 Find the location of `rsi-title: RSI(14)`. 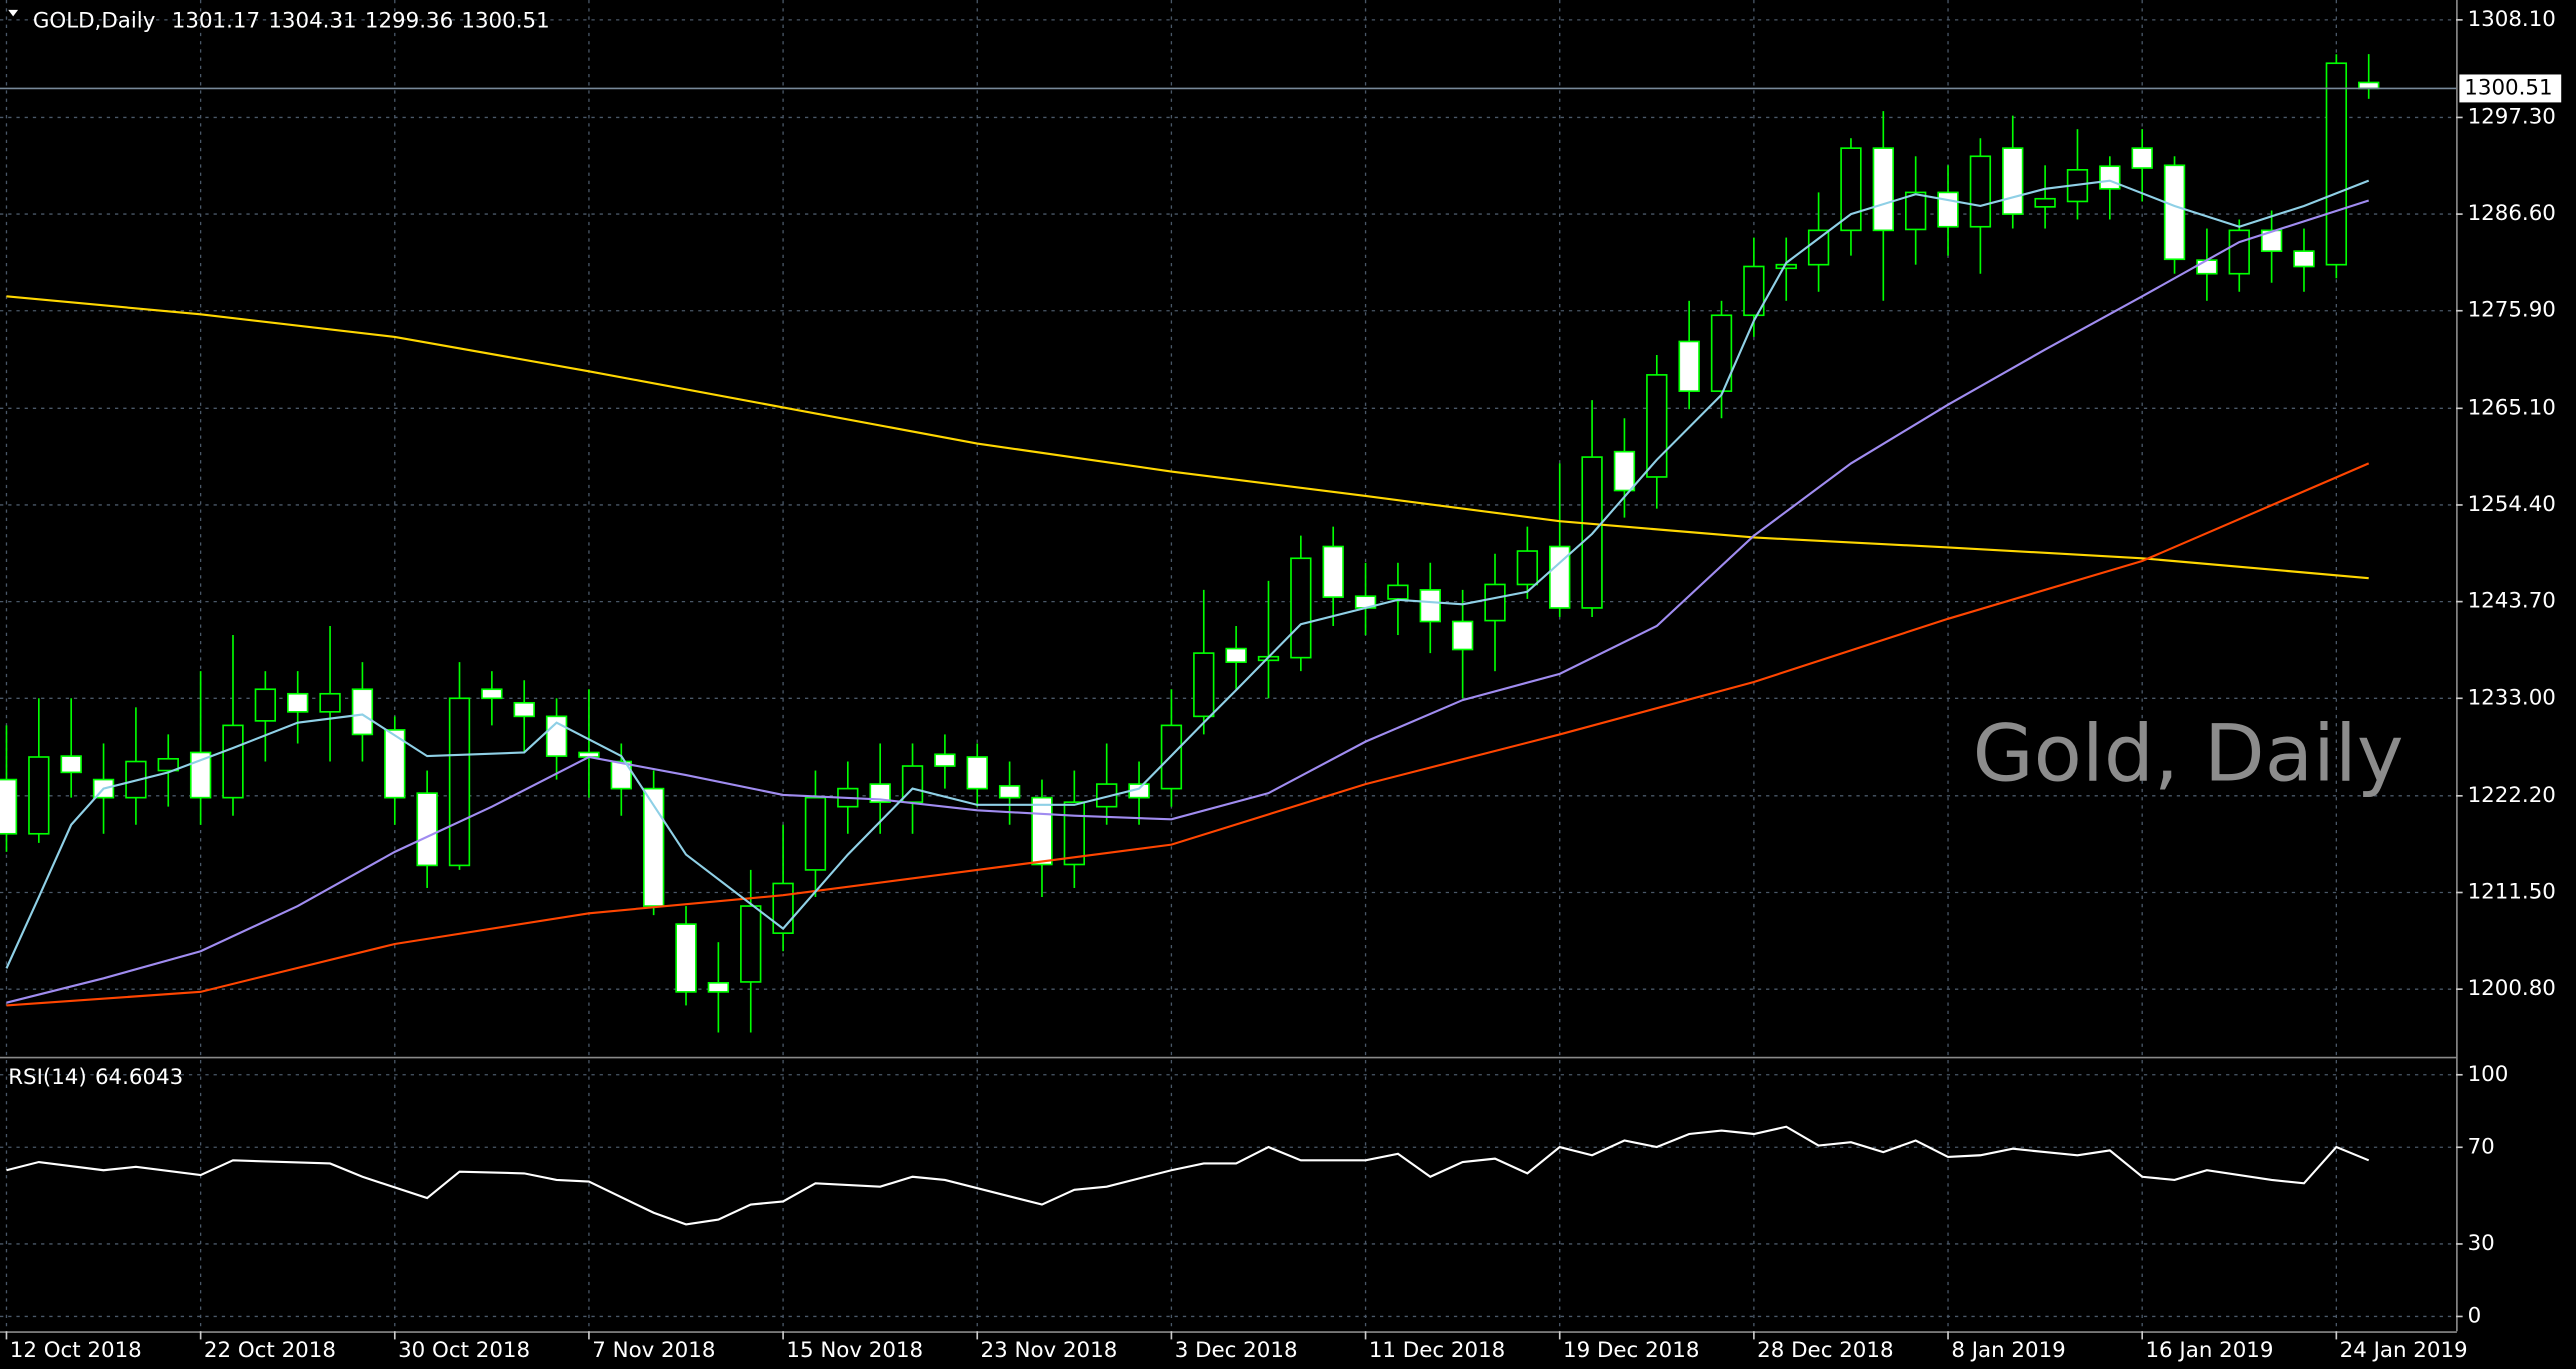

rsi-title: RSI(14) is located at coordinates (47, 1077).